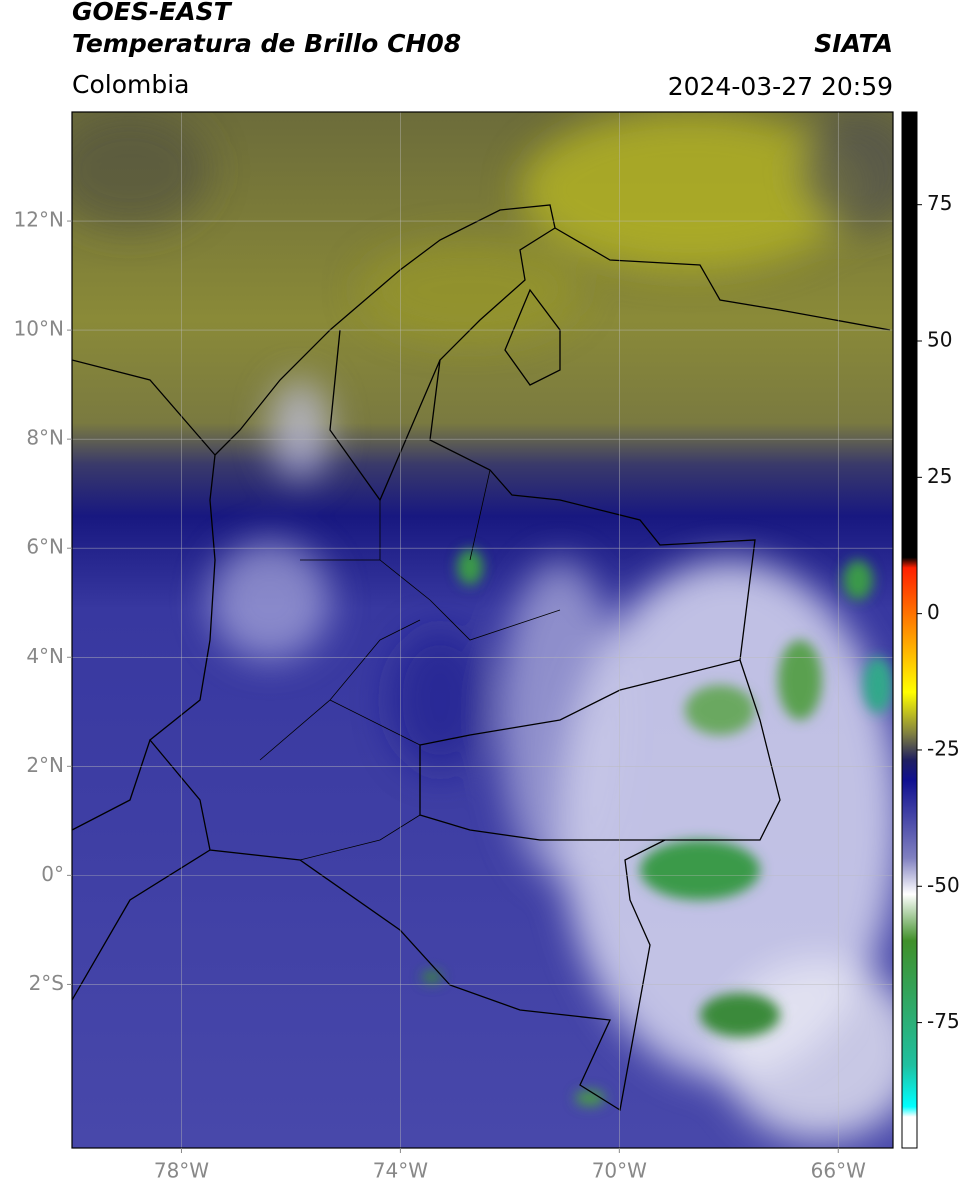  What do you see at coordinates (45, 438) in the screenshot?
I see `y-tick-label: 8°N` at bounding box center [45, 438].